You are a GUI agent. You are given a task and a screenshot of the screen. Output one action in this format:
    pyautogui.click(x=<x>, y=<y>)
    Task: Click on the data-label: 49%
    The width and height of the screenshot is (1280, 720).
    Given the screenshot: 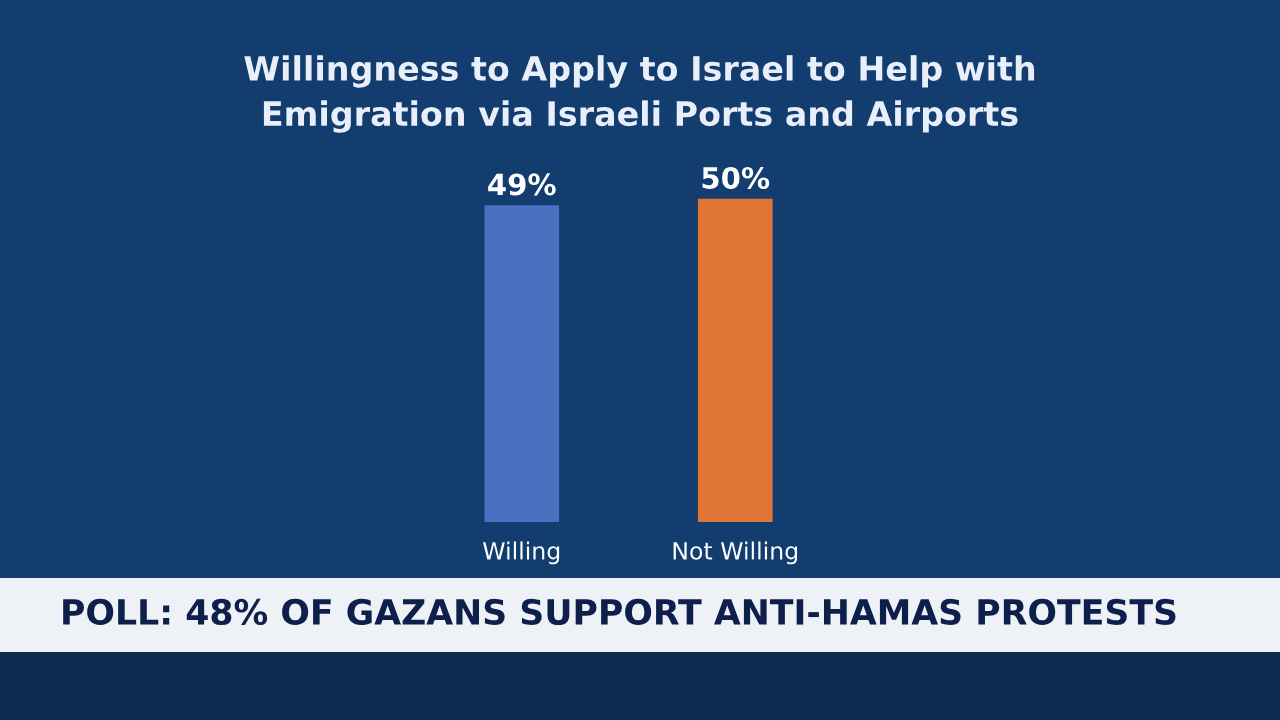 What is the action you would take?
    pyautogui.click(x=522, y=184)
    